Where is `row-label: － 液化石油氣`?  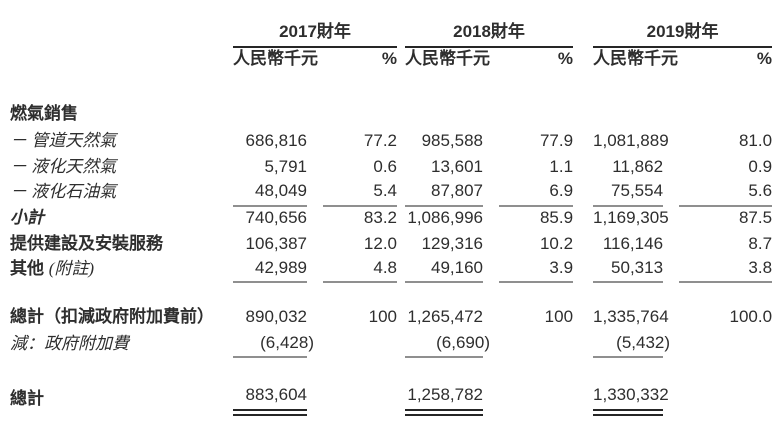
row-label: － 液化石油氣 is located at coordinates (63, 191).